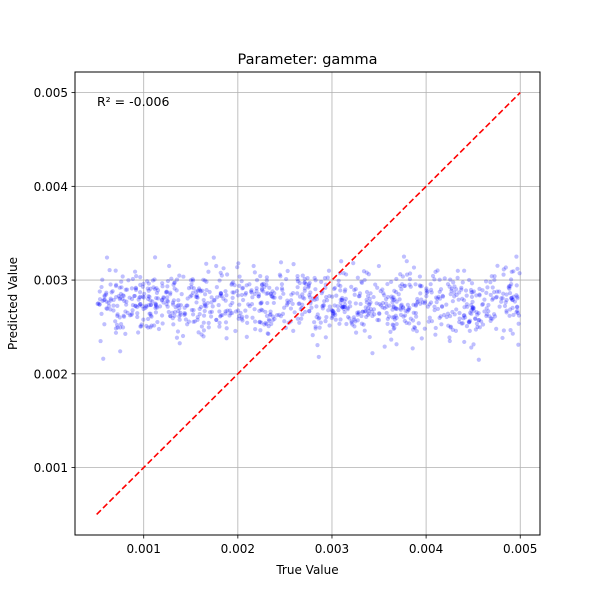 The image size is (600, 600). Describe the element at coordinates (520, 549) in the screenshot. I see `x-tick-label: 0.005` at that location.